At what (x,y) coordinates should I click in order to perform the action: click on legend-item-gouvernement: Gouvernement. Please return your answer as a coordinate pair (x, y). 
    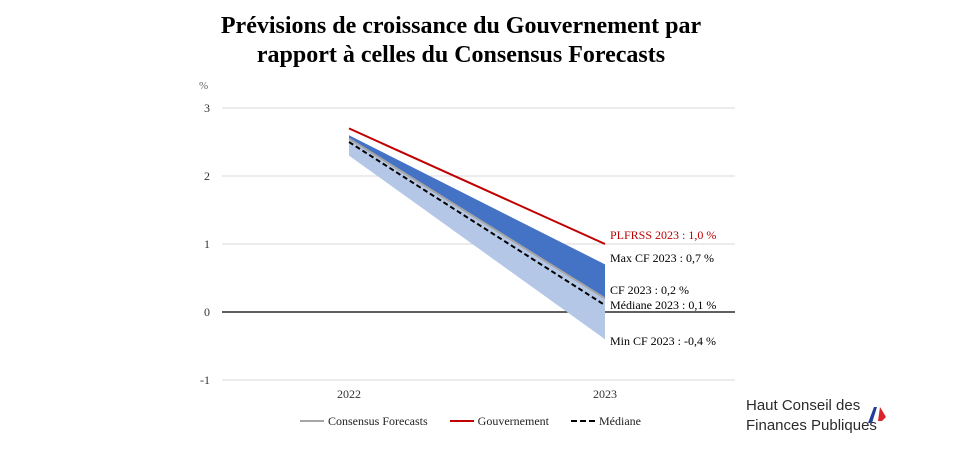
    Looking at the image, I should click on (499, 421).